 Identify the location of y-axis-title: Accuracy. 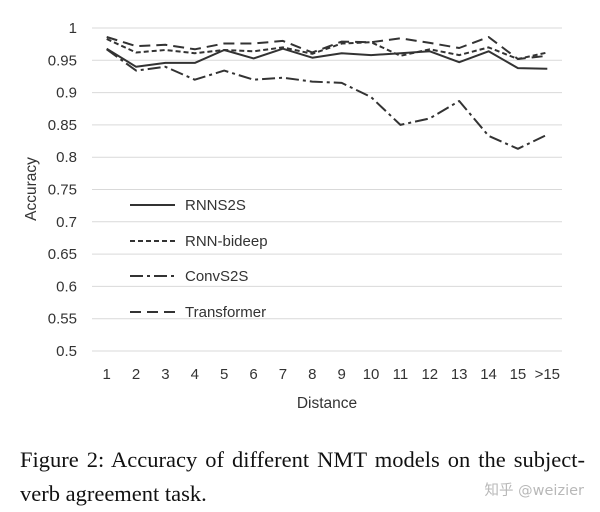
(31, 189).